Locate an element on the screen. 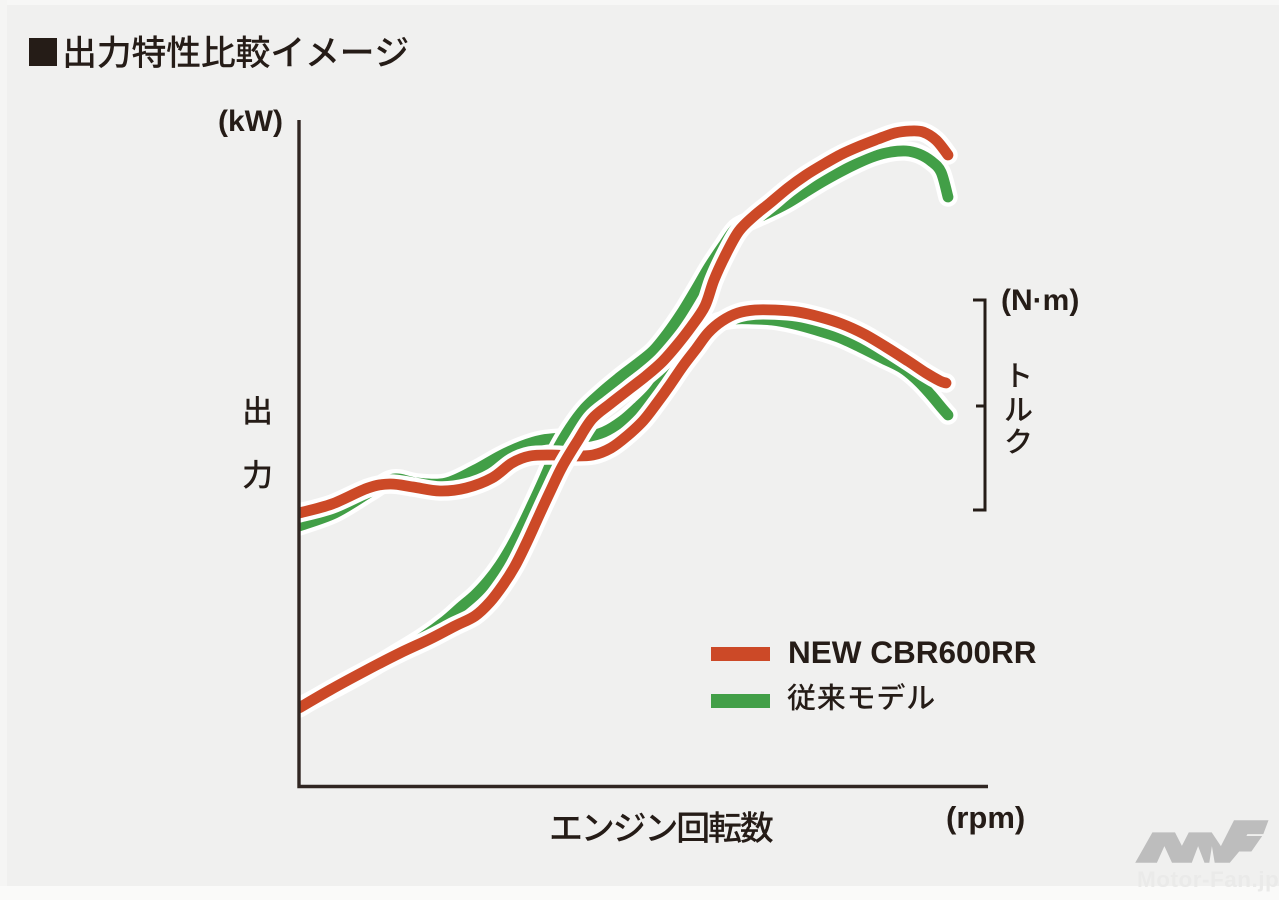 The width and height of the screenshot is (1279, 900). svg-text: NEW CBR600RR is located at coordinates (912, 652).